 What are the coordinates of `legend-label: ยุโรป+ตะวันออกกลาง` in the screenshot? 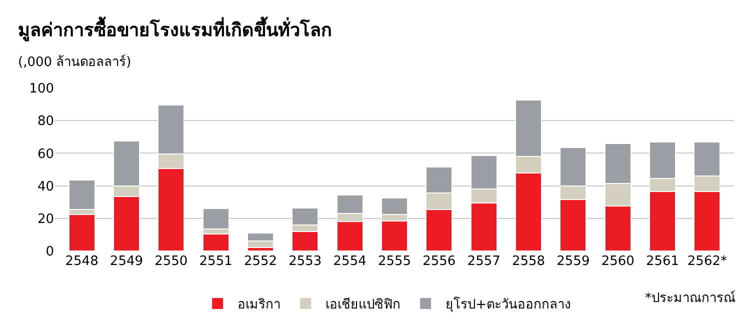 It's located at (508, 304).